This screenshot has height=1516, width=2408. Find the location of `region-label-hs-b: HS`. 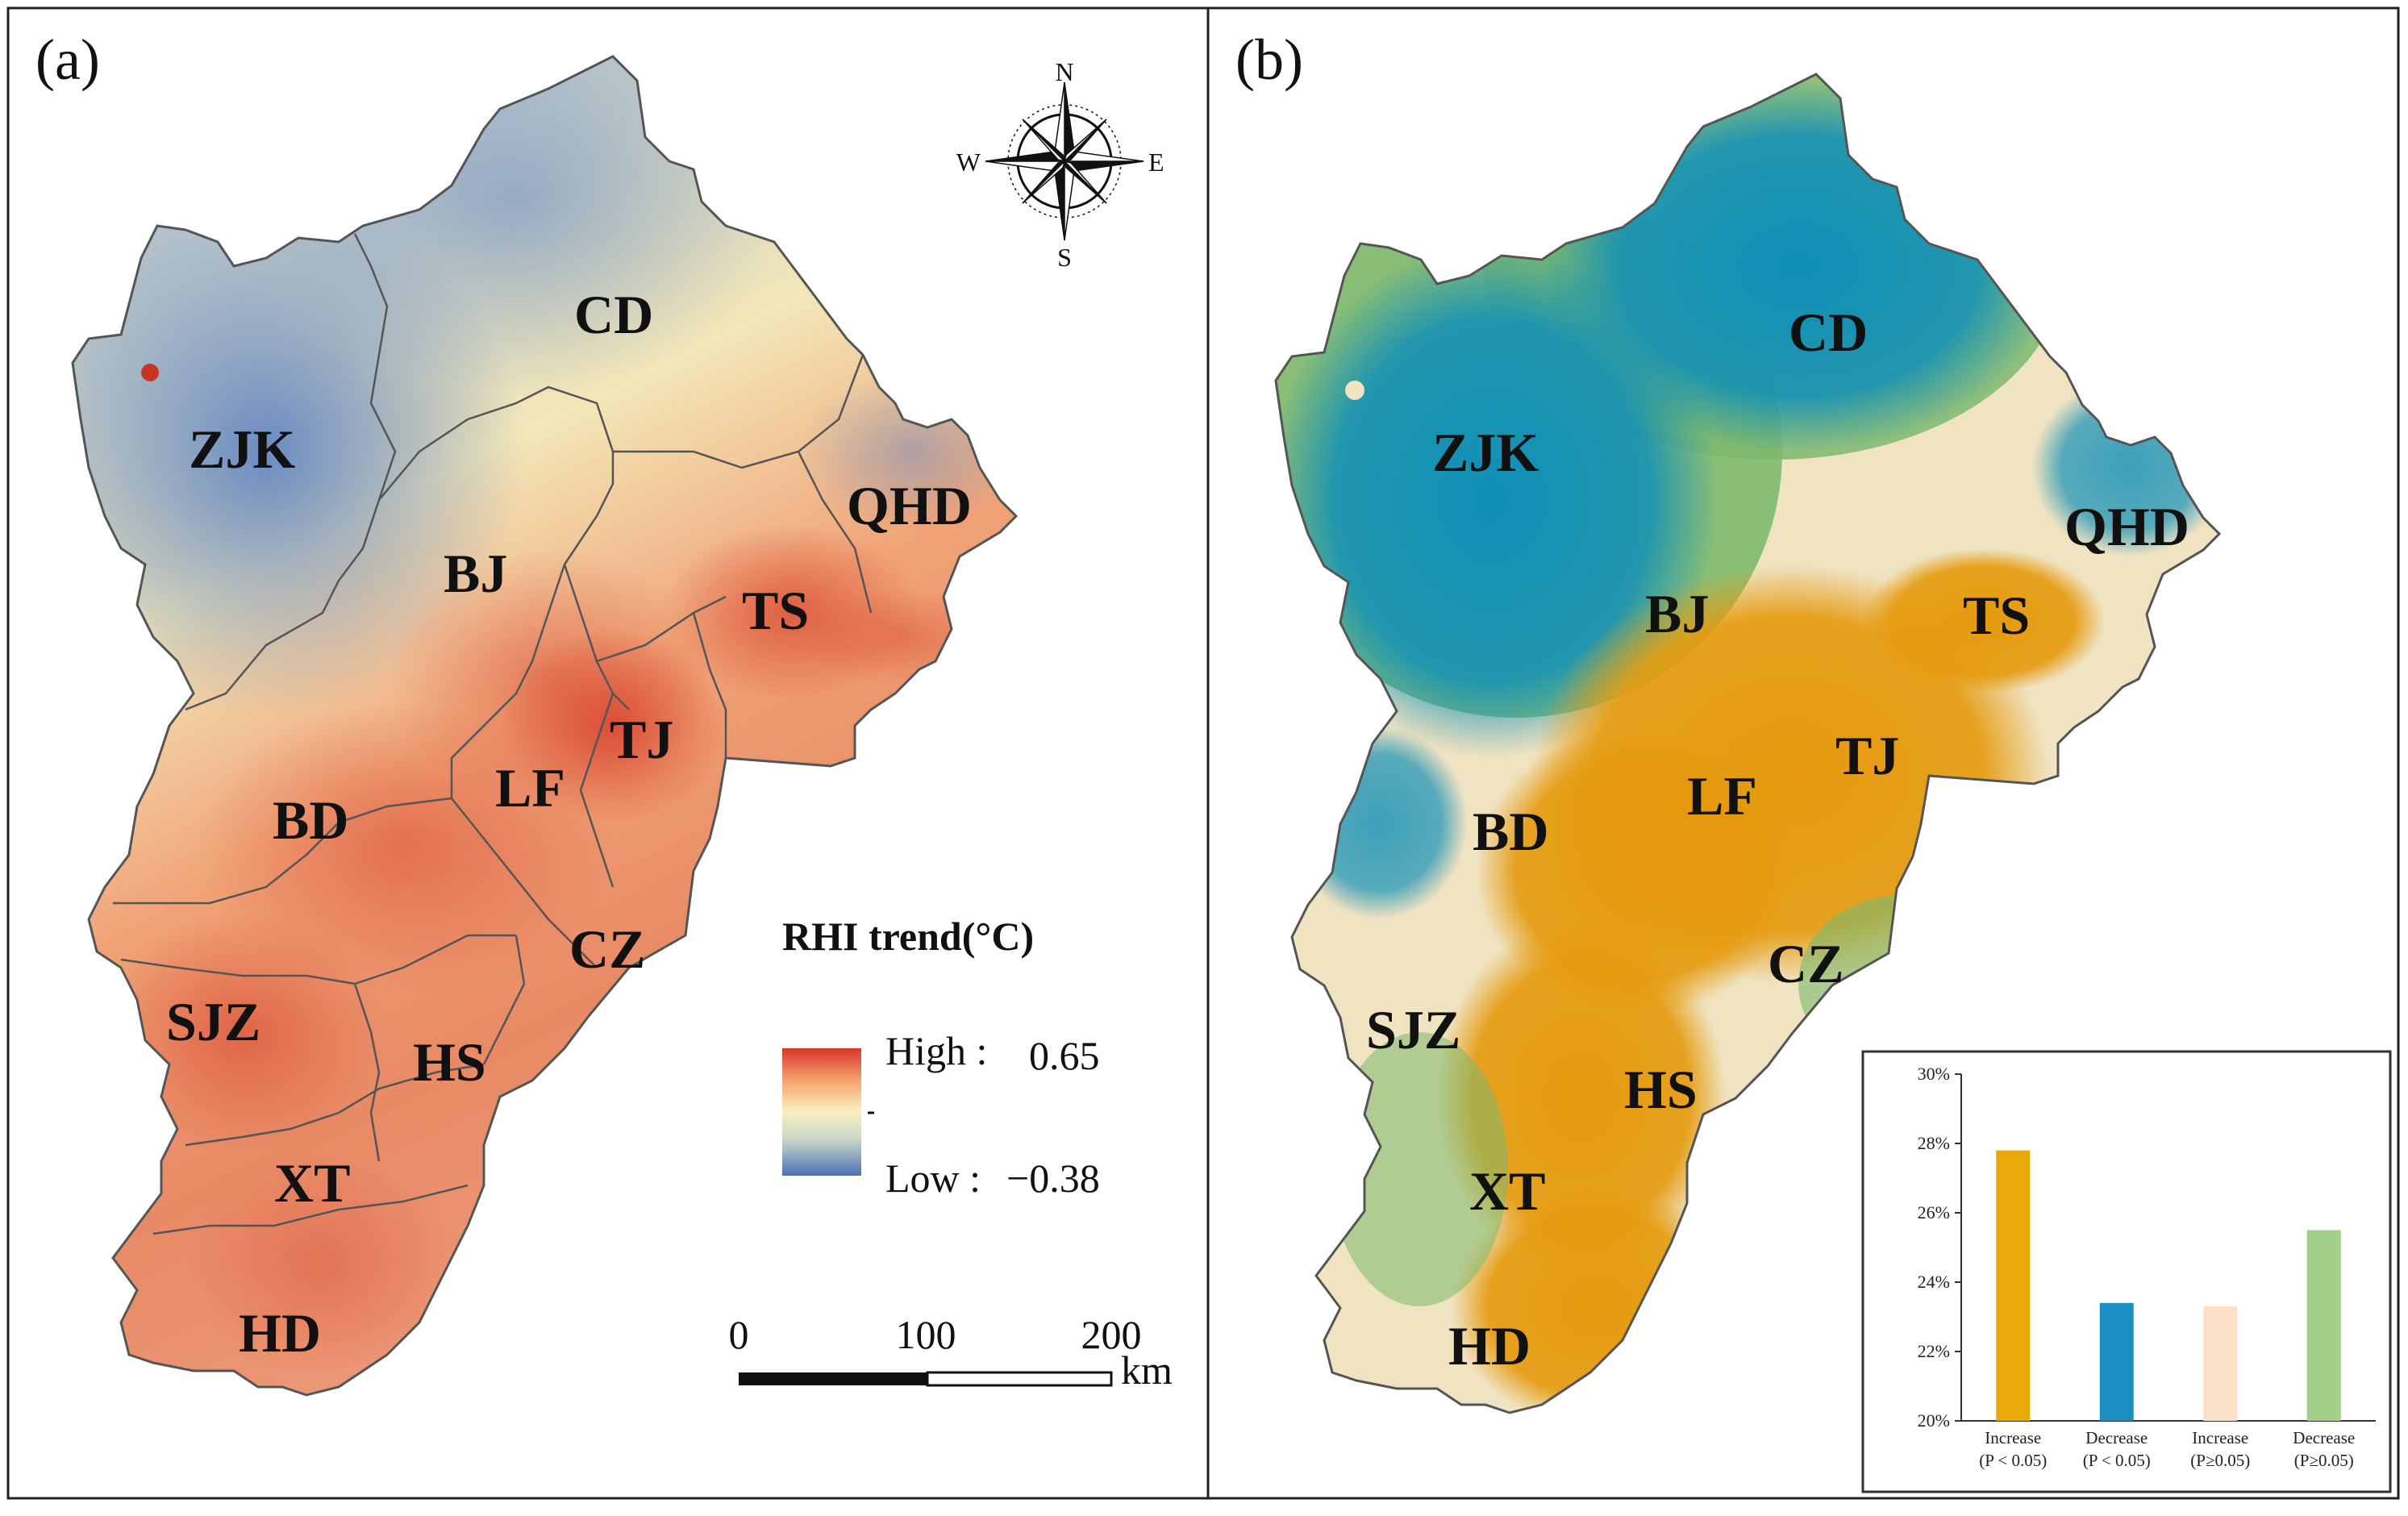

region-label-hs-b: HS is located at coordinates (1661, 1089).